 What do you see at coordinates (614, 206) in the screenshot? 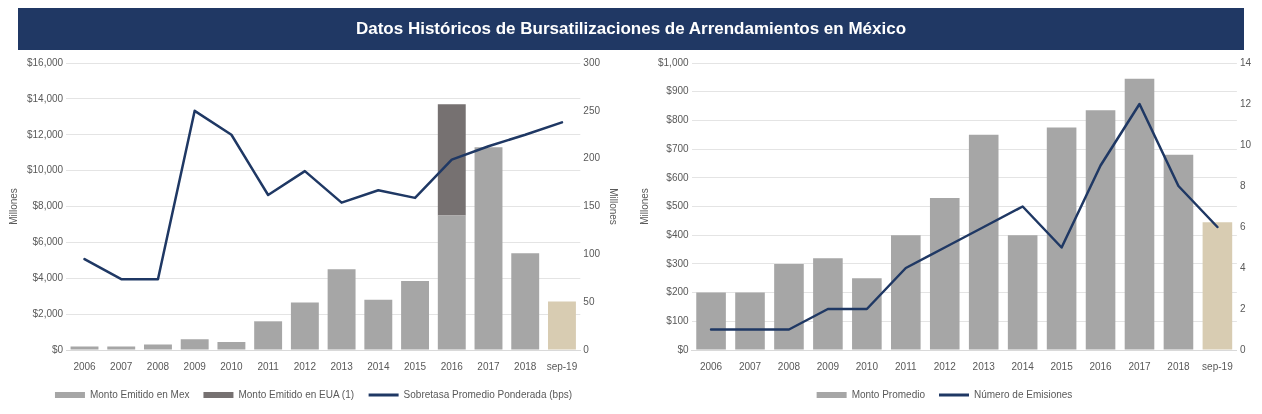
I see `y2-axis-title: Millones` at bounding box center [614, 206].